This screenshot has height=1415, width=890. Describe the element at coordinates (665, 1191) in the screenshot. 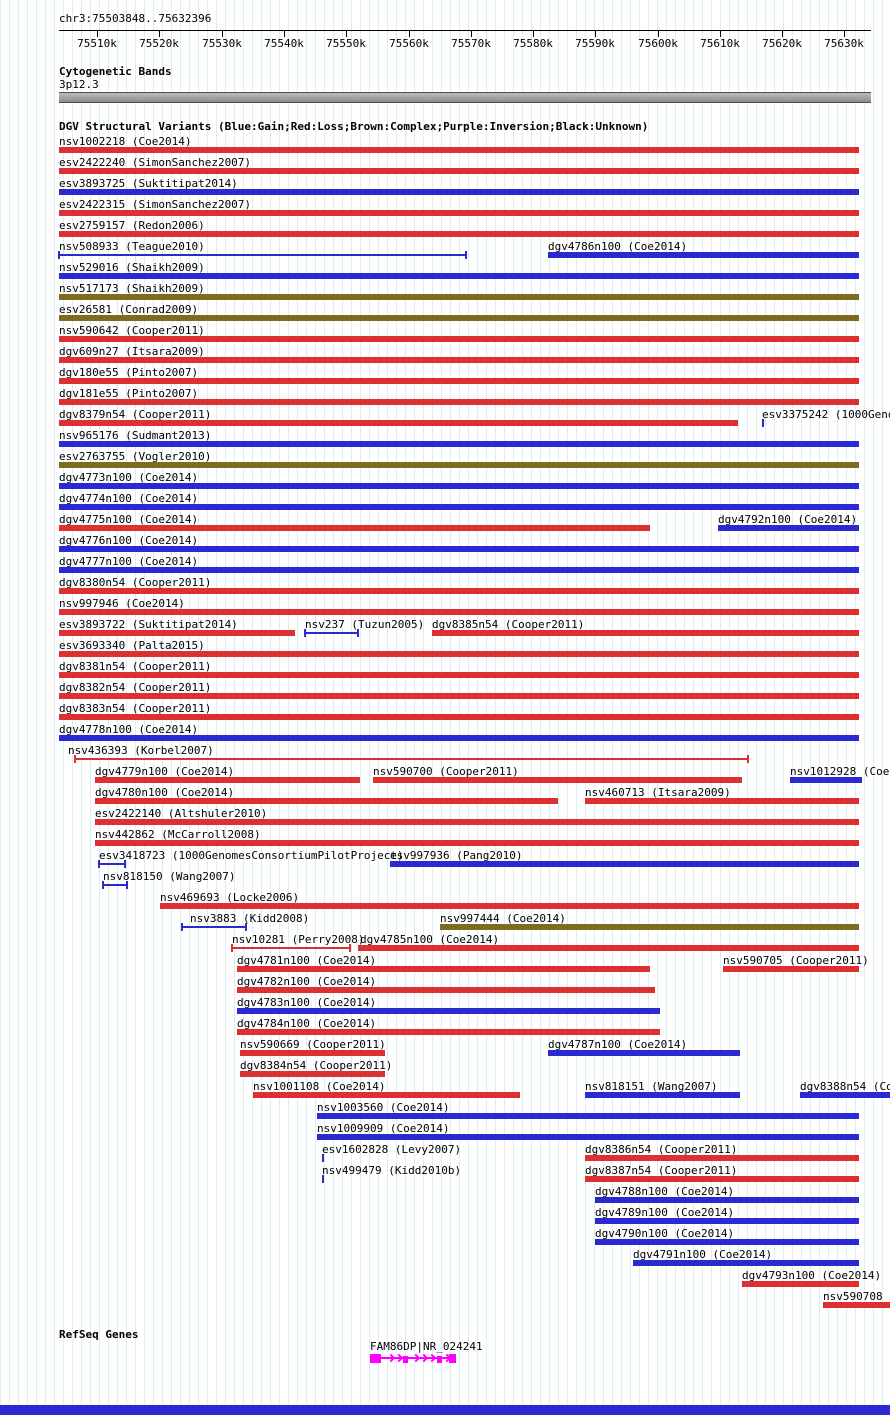

I see `variant-label: dgv4788n100 (Coe2014)` at that location.